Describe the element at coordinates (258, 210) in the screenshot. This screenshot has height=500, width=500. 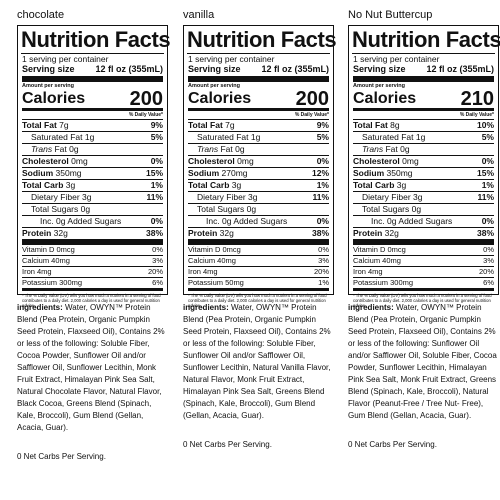
I see `nutrient-row-total-sugars: Total Sugars 0g` at that location.